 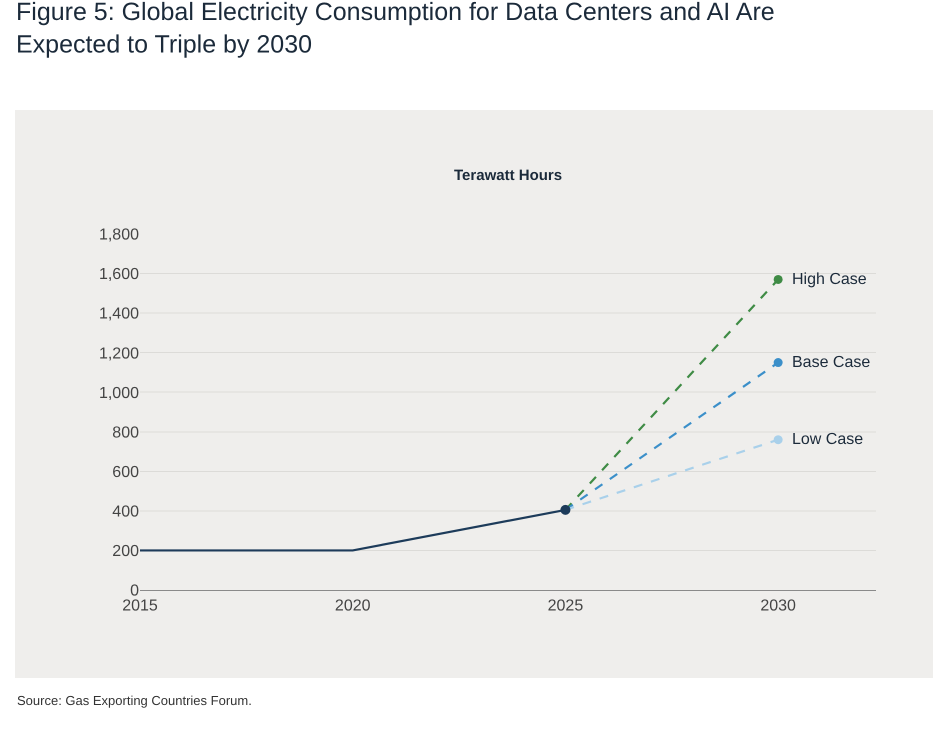 I want to click on series-label: Base Case, so click(x=831, y=362).